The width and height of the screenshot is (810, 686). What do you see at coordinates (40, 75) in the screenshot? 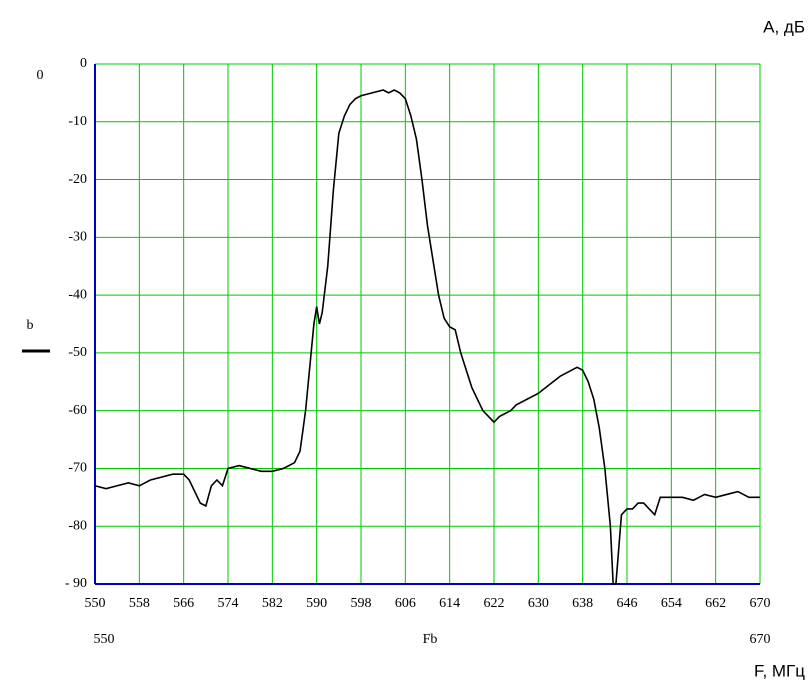
I see `corner-label: 0` at bounding box center [40, 75].